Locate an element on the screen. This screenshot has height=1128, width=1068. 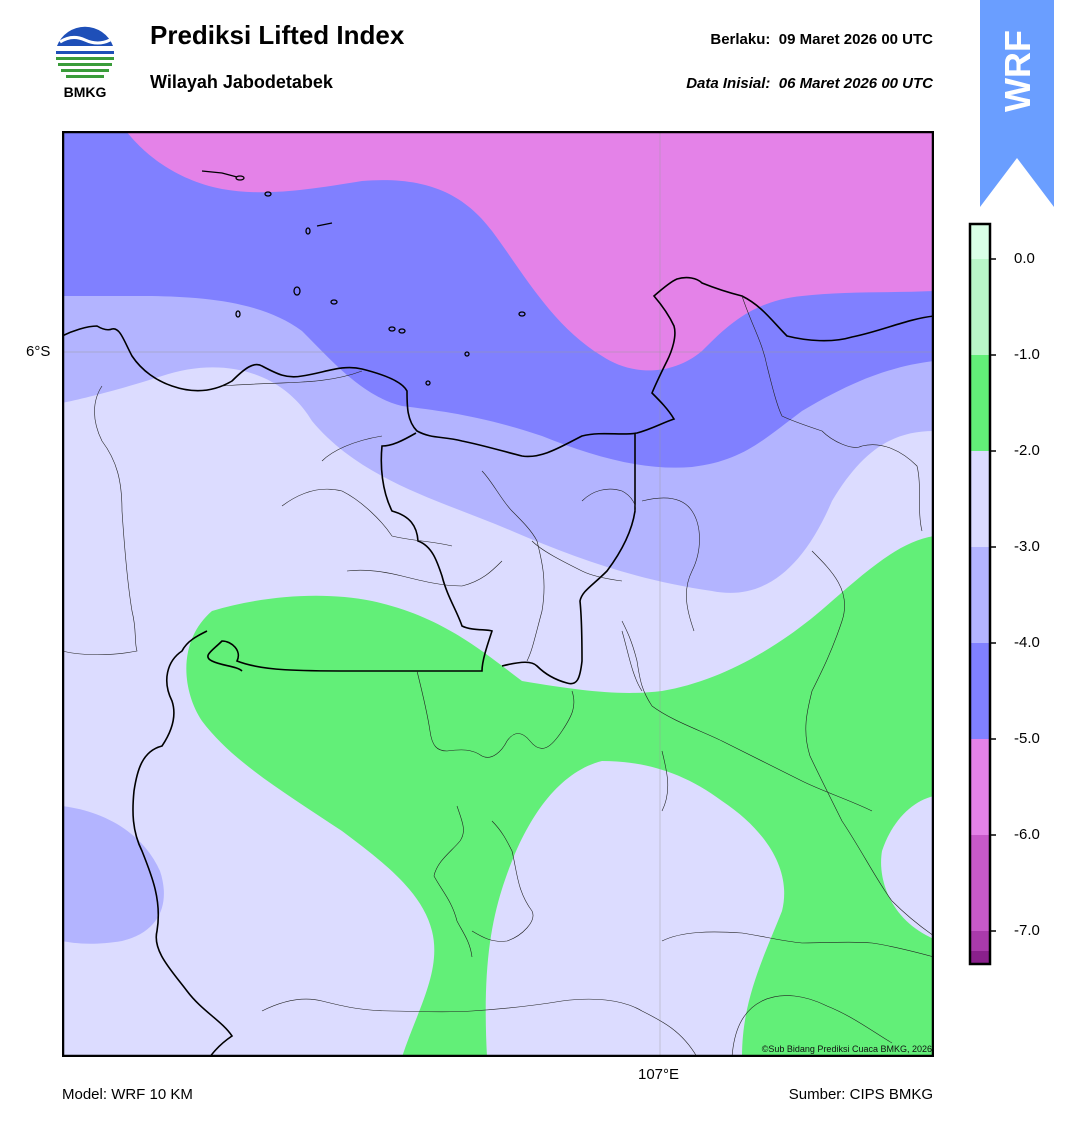
logo-text: BMKG is located at coordinates (85, 92).